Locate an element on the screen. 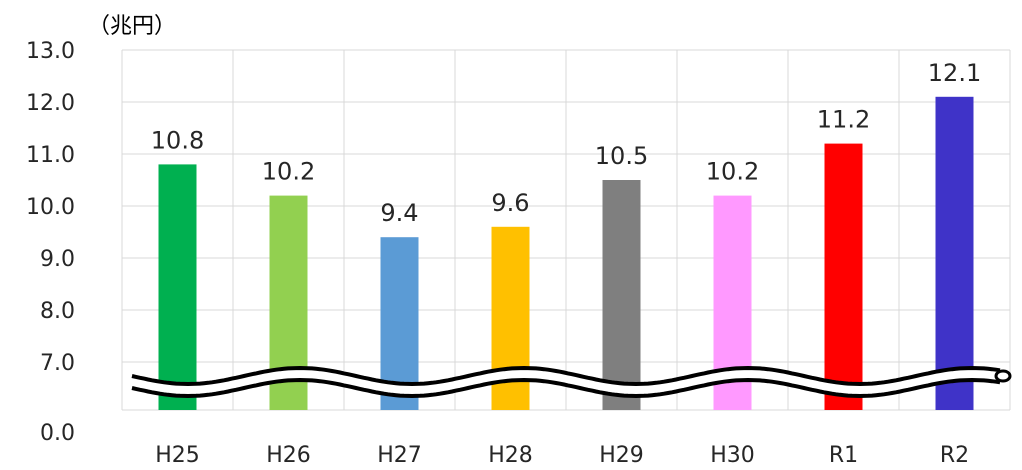 The image size is (1022, 470). x-tick-label: R2 is located at coordinates (954, 455).